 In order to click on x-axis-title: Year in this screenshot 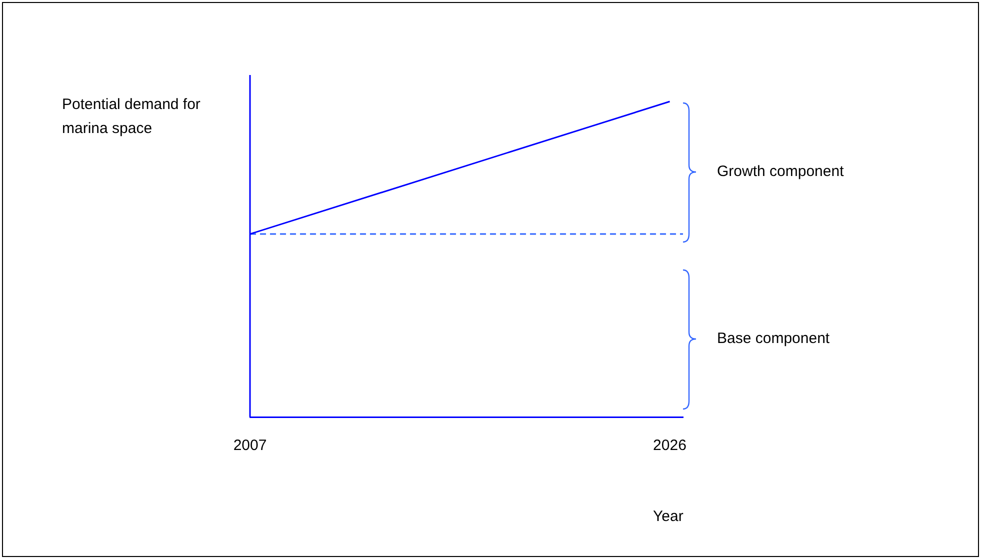, I will do `click(668, 517)`.